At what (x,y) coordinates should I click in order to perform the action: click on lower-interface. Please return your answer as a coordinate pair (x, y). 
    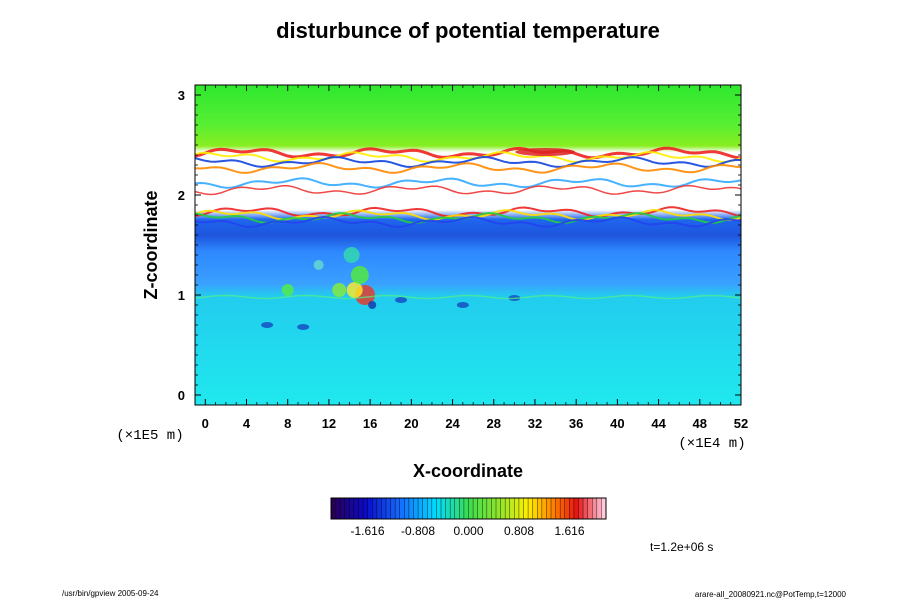
    Looking at the image, I should click on (468, 297).